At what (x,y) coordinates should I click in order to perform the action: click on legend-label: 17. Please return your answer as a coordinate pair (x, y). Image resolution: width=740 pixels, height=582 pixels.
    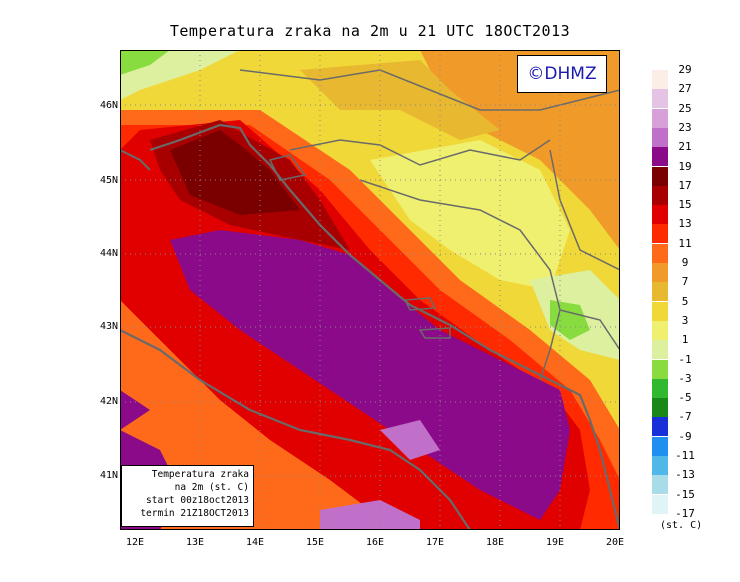
    Looking at the image, I should click on (685, 185).